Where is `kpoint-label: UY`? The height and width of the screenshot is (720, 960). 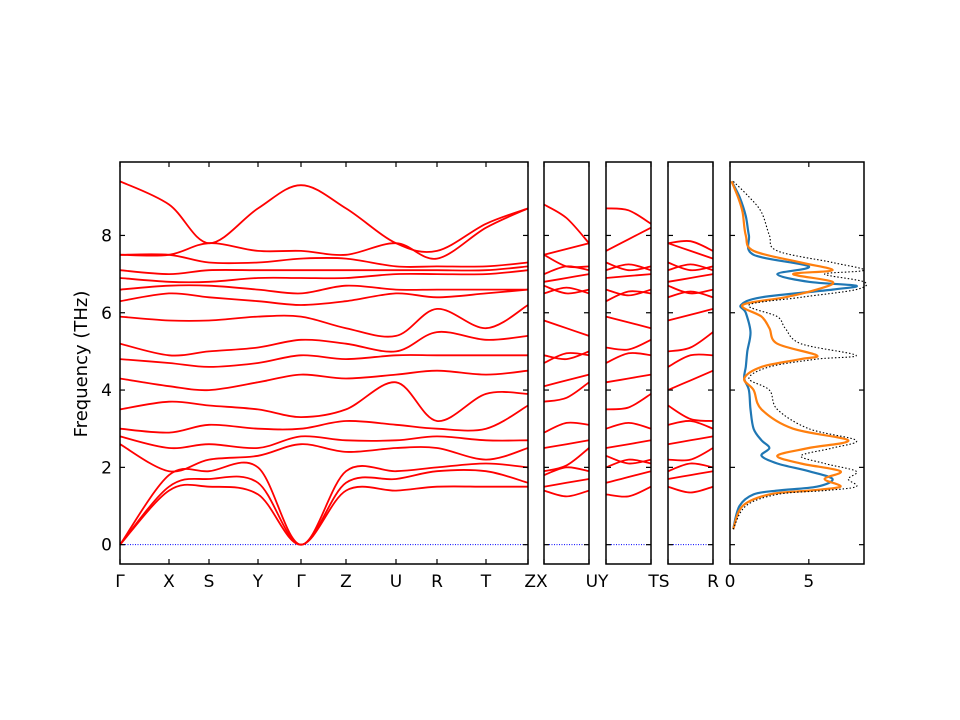
kpoint-label: UY is located at coordinates (597, 582).